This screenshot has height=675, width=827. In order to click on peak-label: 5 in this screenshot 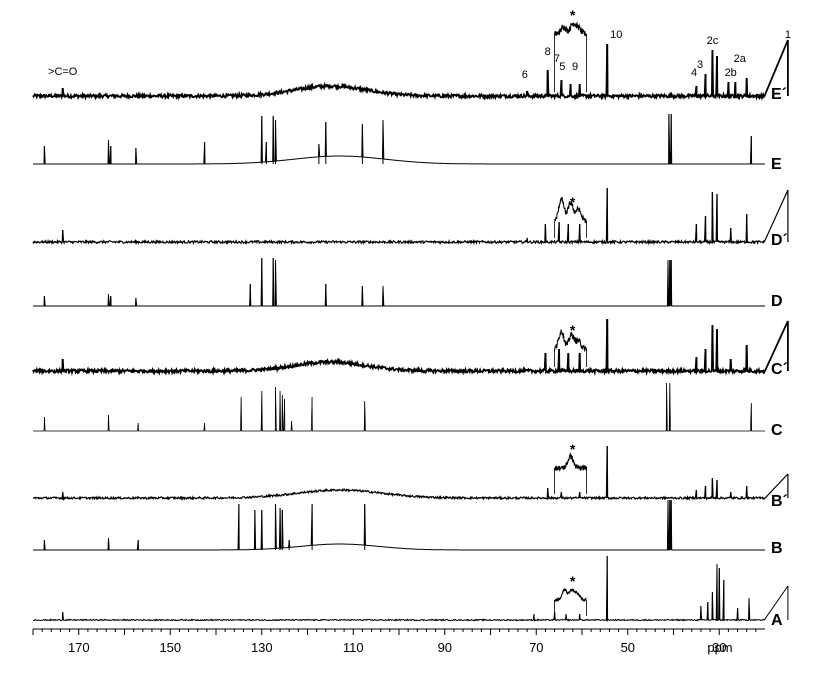, I will do `click(562, 67)`.